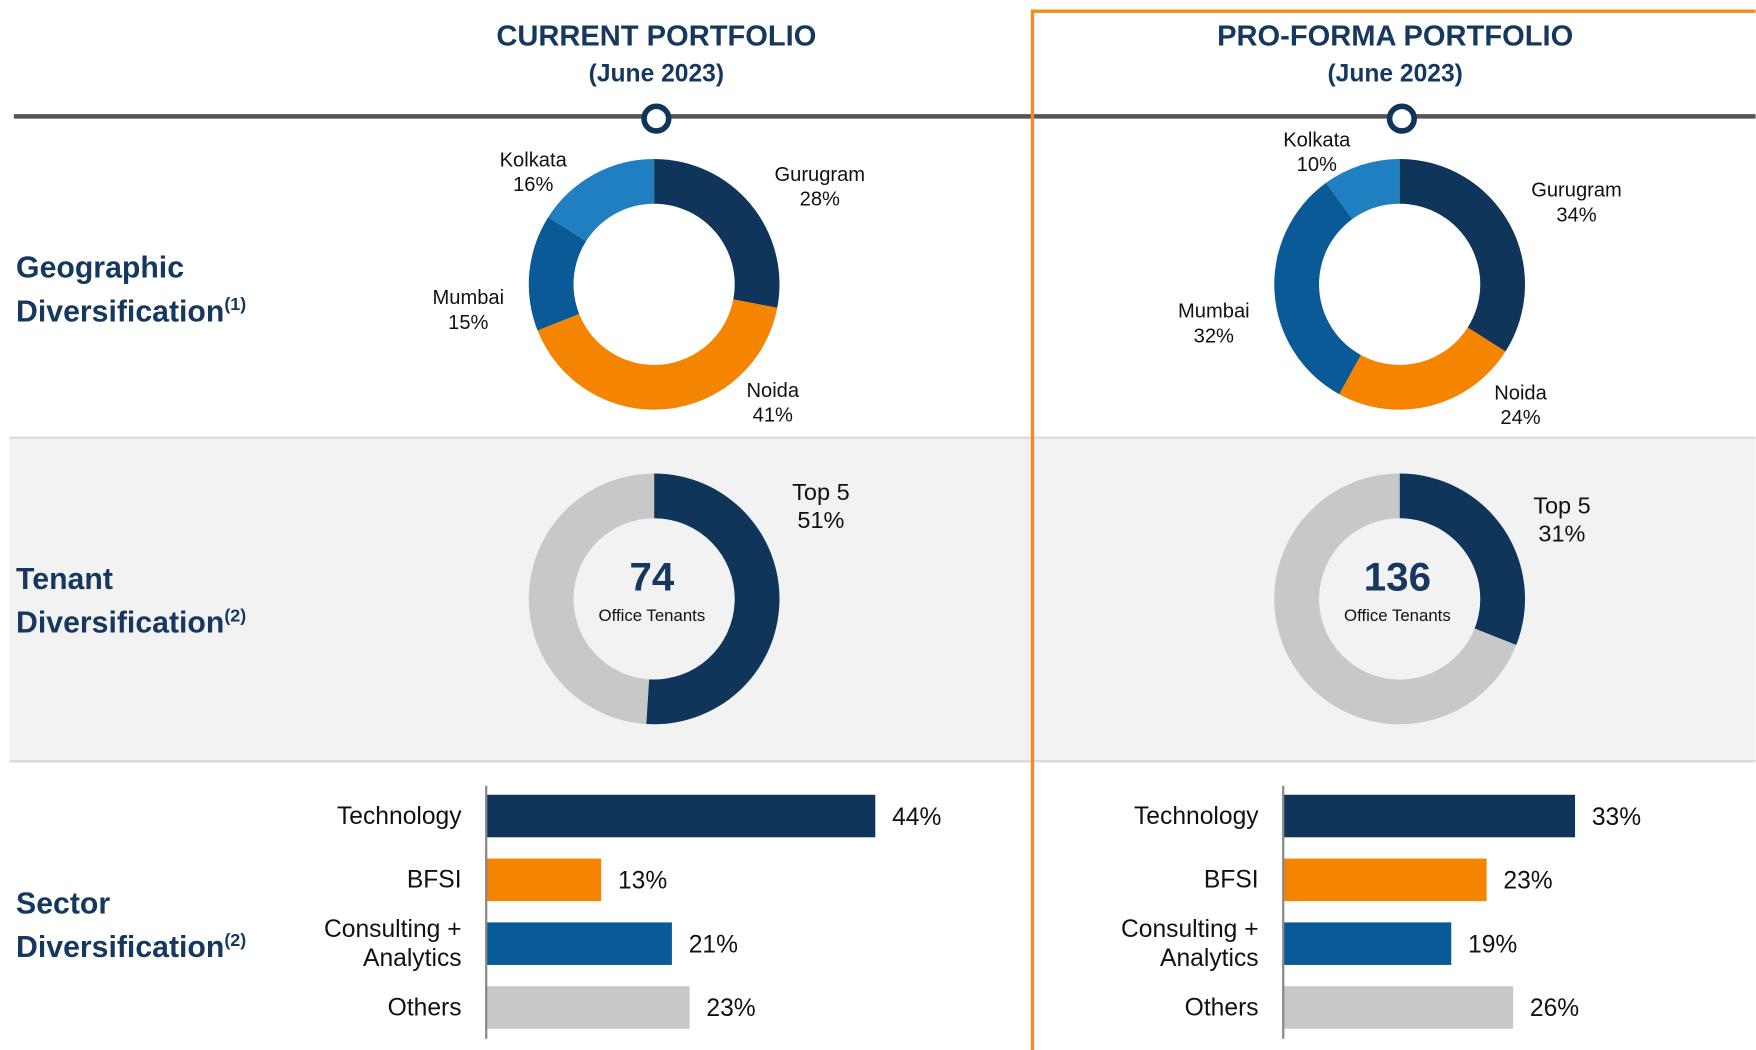  Describe the element at coordinates (820, 520) in the screenshot. I see `slice-value: 51%` at that location.